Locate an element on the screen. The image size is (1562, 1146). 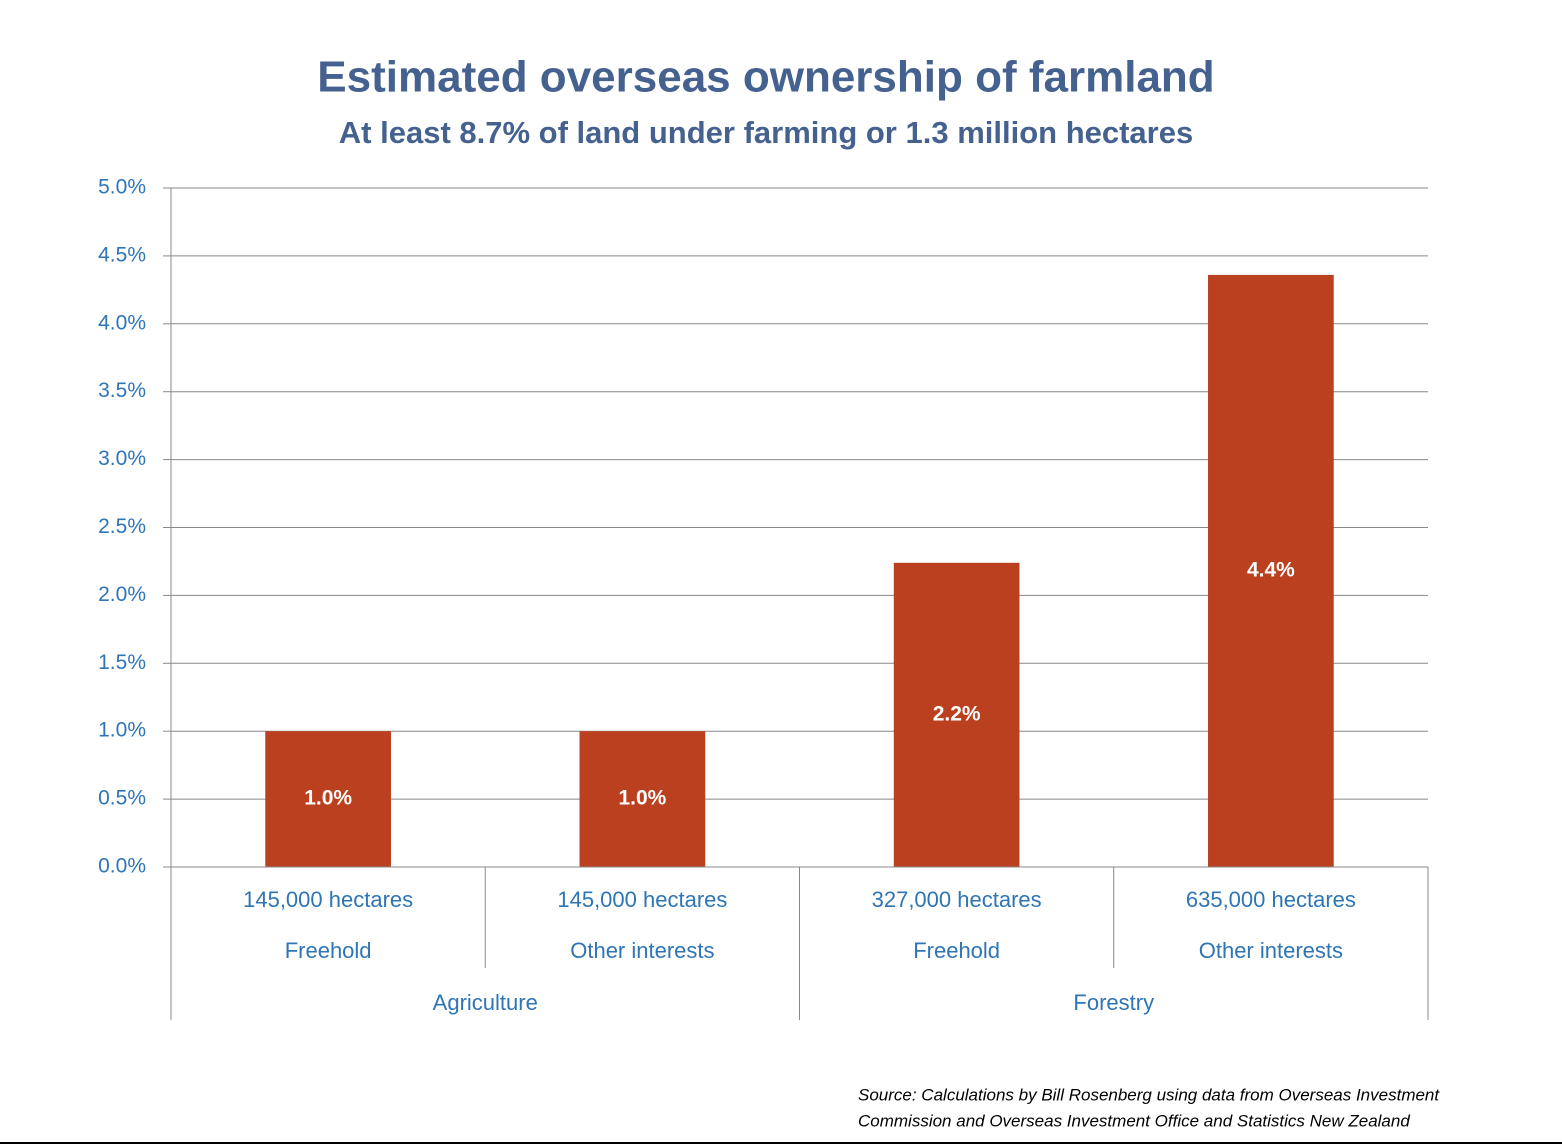
y-tick-label: 1.0% is located at coordinates (122, 730).